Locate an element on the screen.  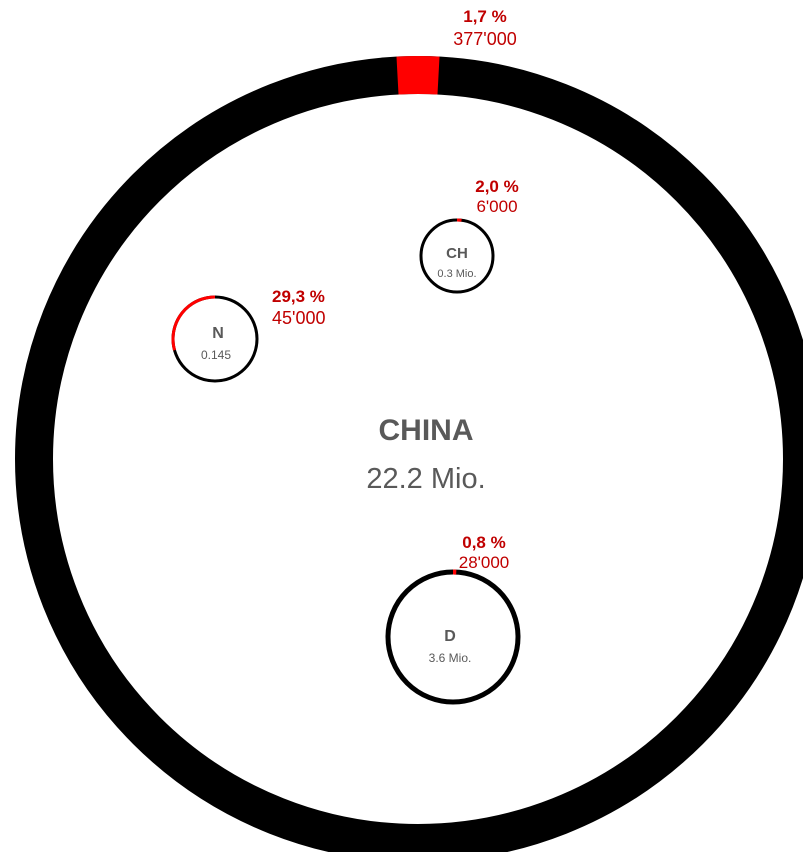
count-label-n: 45'000 is located at coordinates (299, 318).